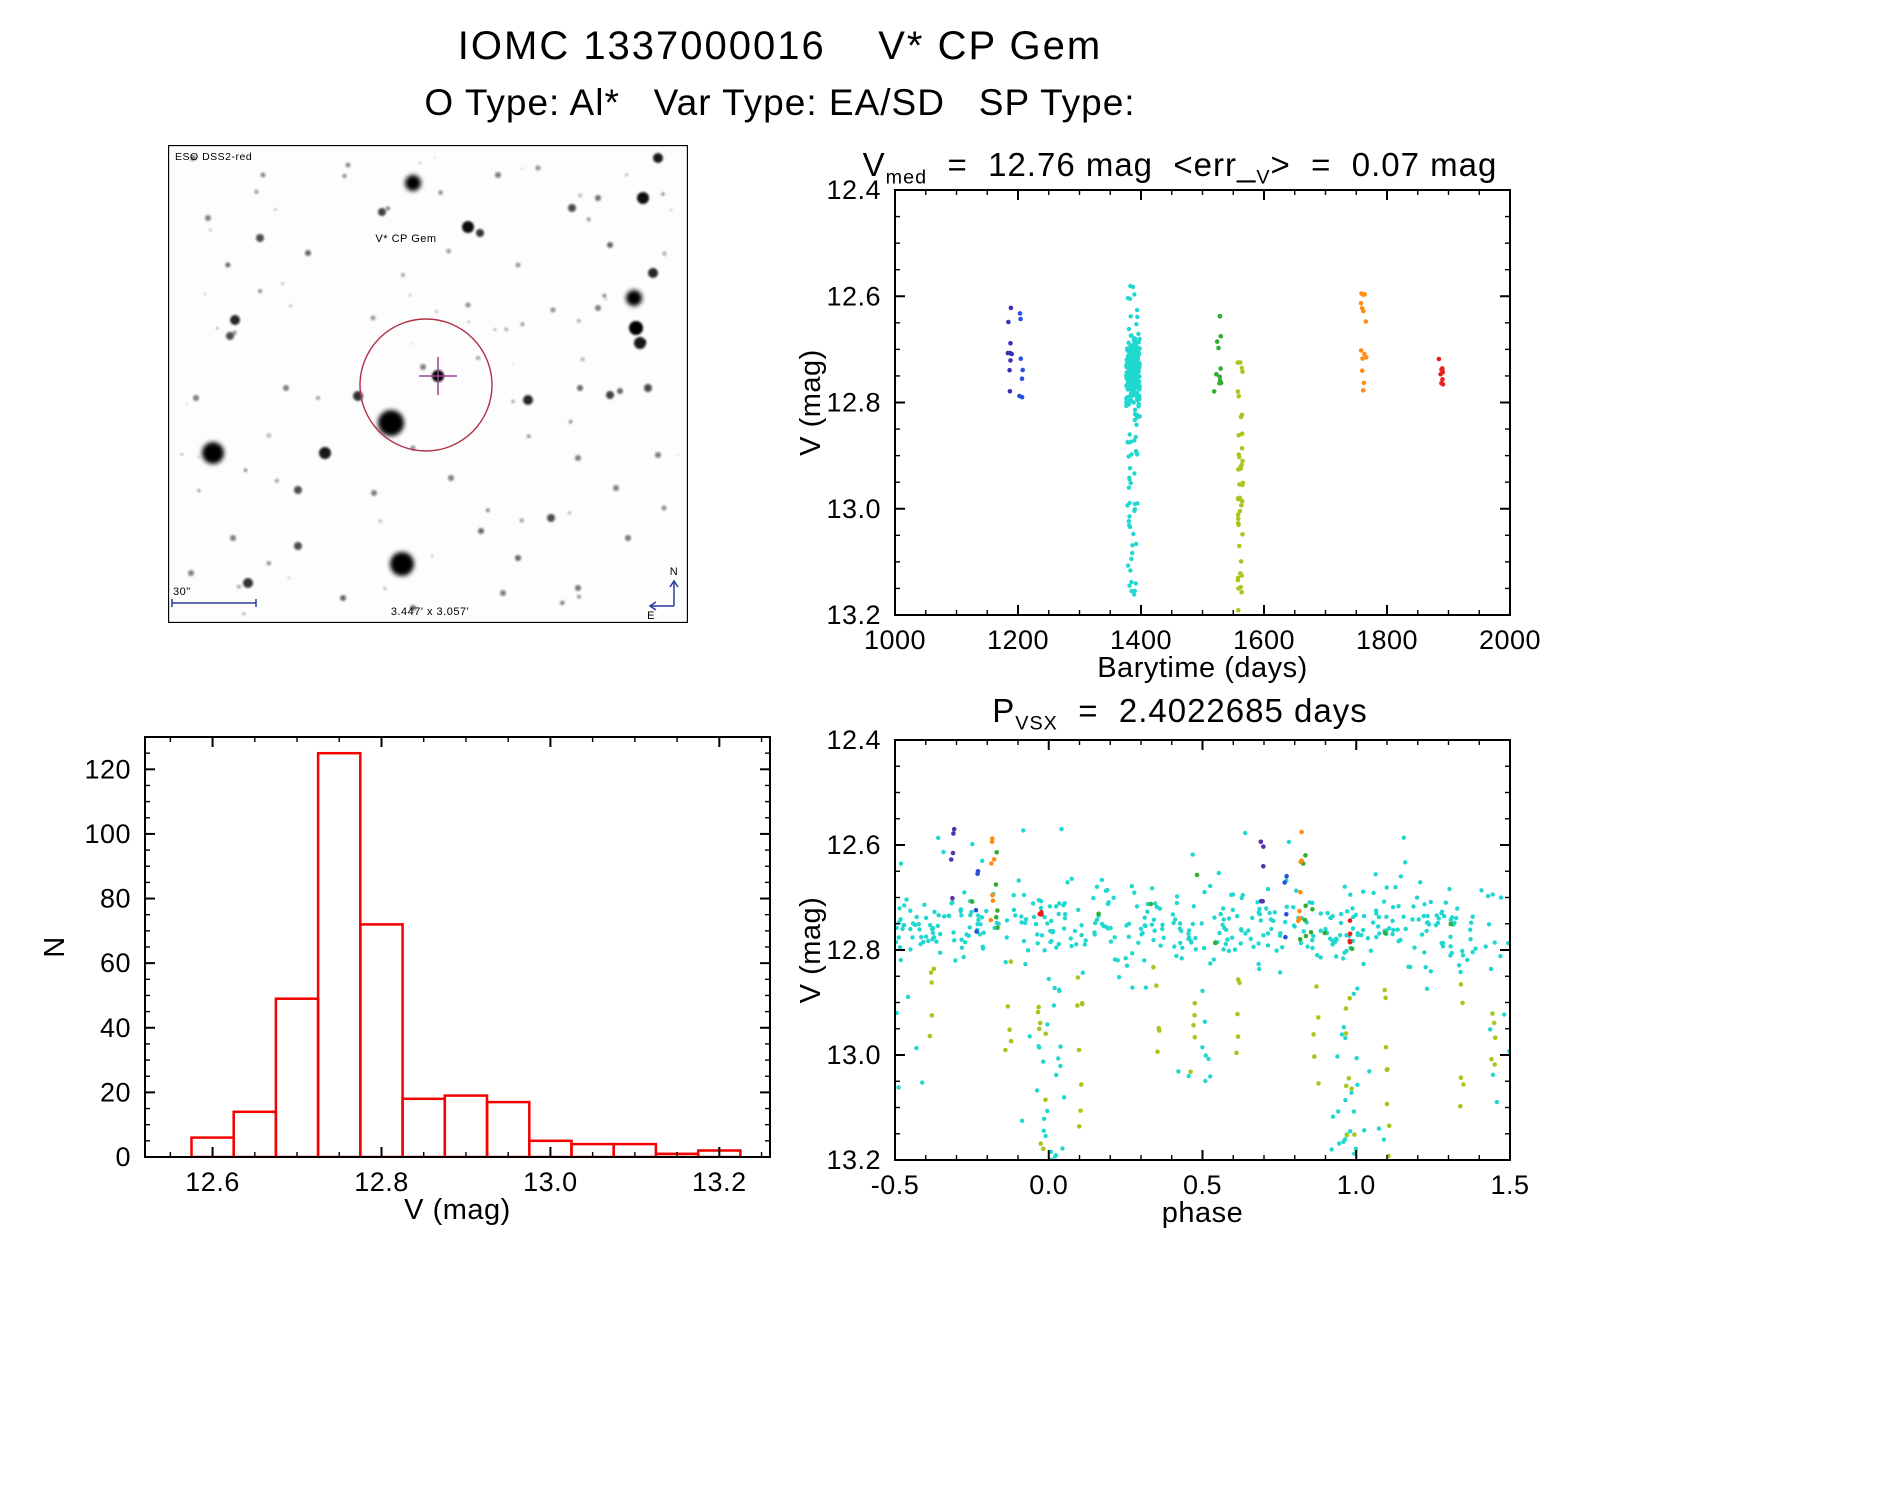 The width and height of the screenshot is (1889, 1494). Describe the element at coordinates (115, 1028) in the screenshot. I see `y-tick-label: 40` at that location.